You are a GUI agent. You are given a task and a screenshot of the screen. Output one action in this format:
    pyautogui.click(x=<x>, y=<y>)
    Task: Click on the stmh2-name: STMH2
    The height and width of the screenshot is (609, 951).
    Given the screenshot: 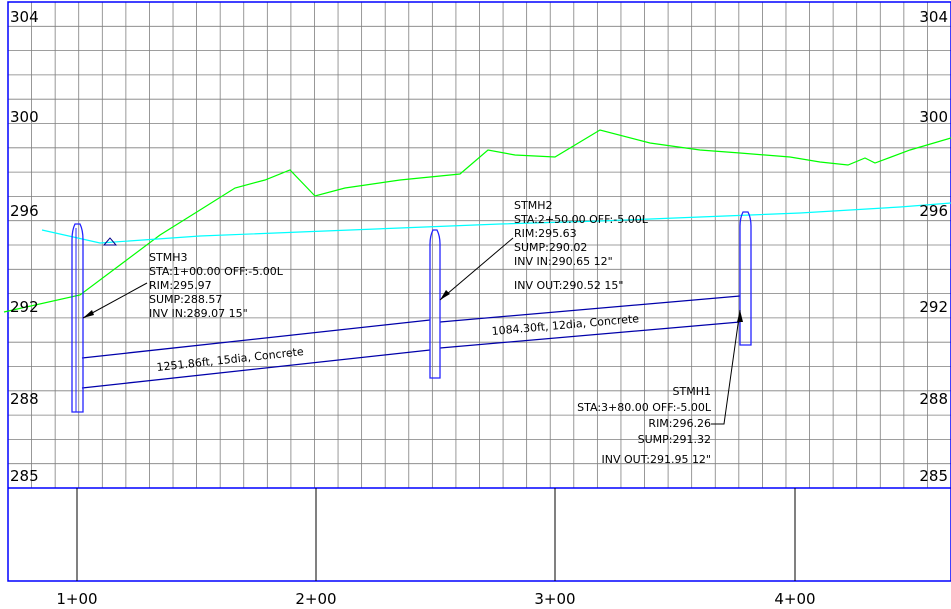 What is the action you would take?
    pyautogui.click(x=533, y=205)
    